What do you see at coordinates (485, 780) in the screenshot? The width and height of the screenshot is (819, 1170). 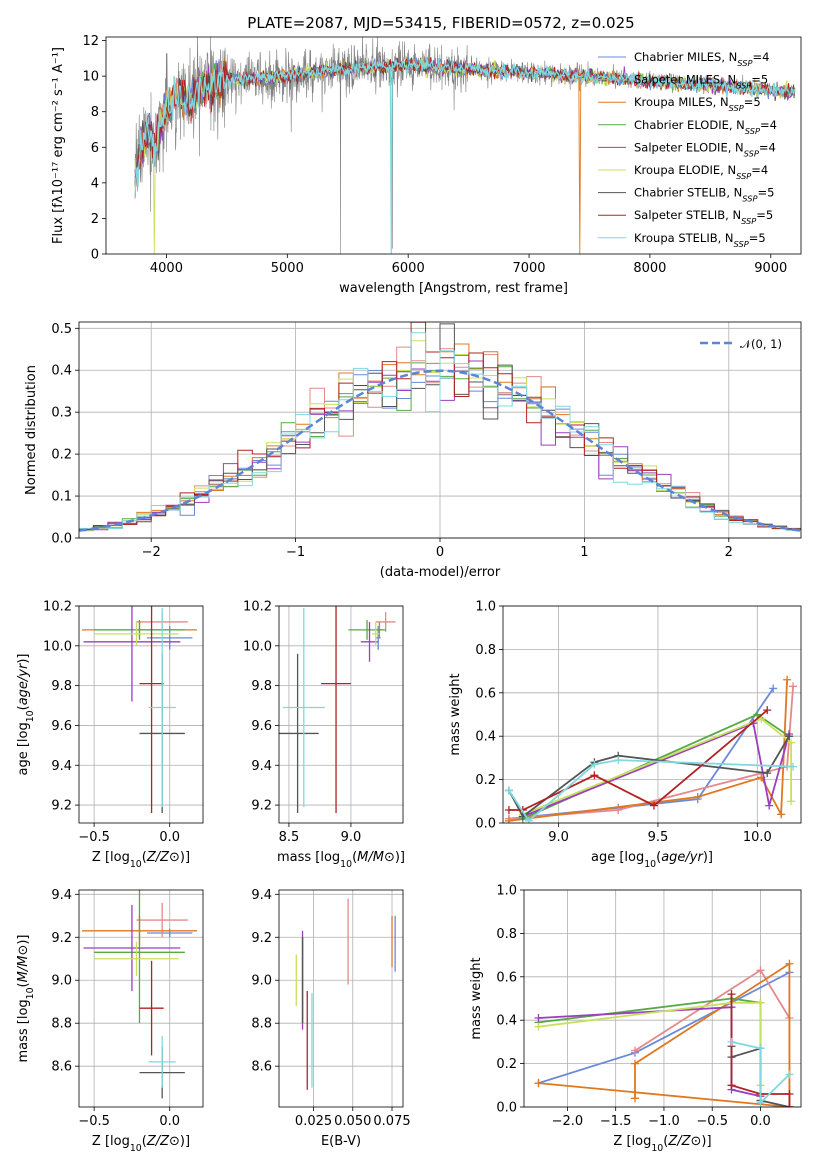 I see `y-tick-label: 0.2` at bounding box center [485, 780].